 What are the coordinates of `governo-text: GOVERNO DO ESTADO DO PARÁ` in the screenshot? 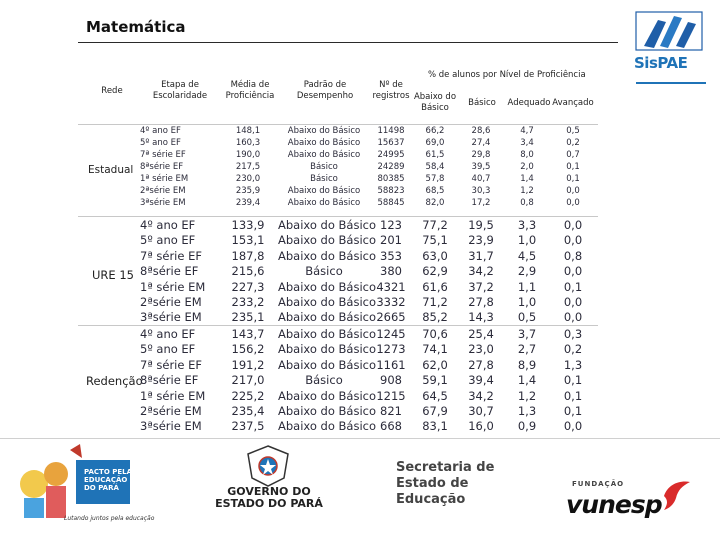 It's located at (269, 497).